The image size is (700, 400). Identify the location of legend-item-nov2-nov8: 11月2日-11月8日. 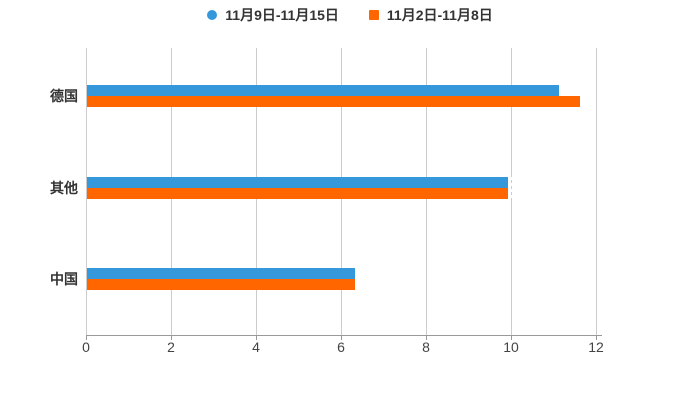
(430, 15).